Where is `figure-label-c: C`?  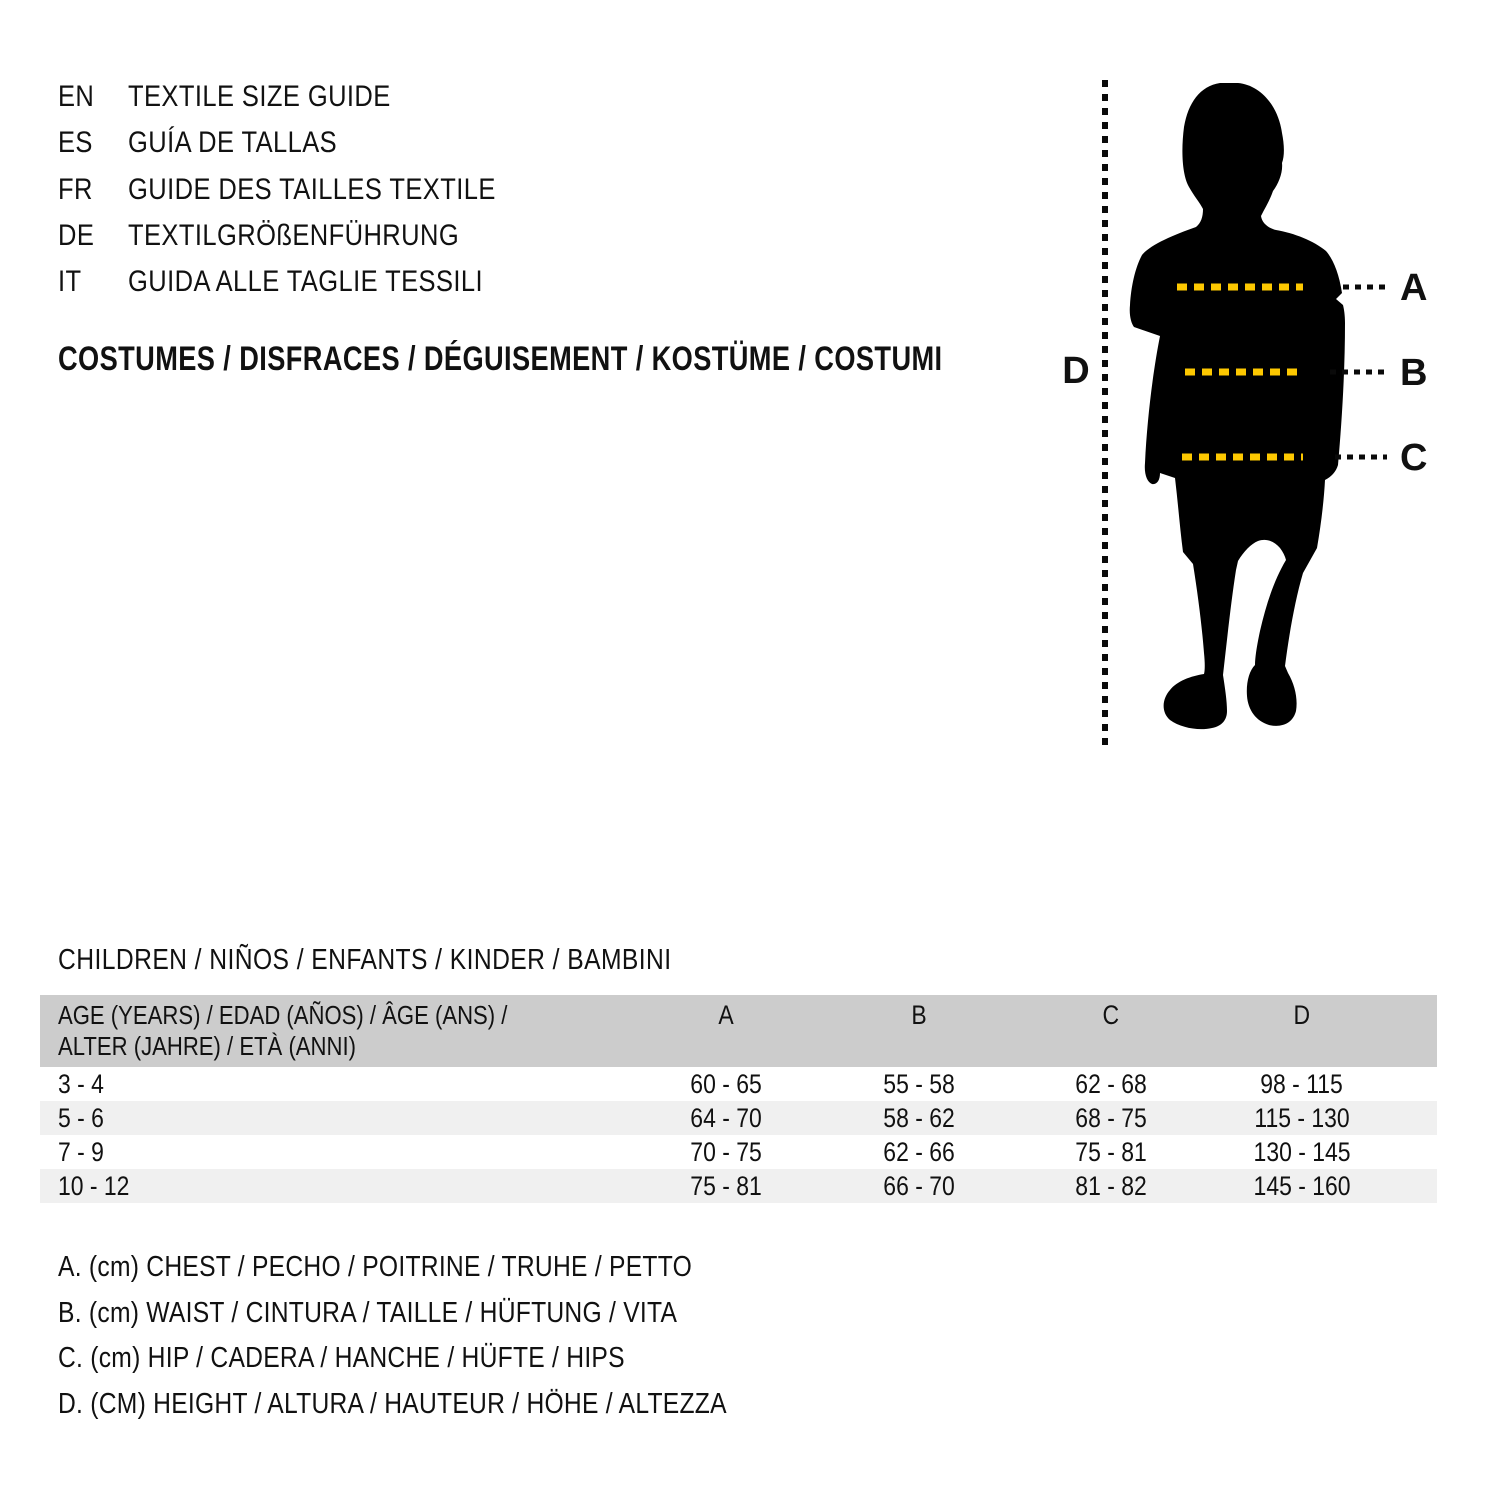
figure-label-c: C is located at coordinates (1413, 458).